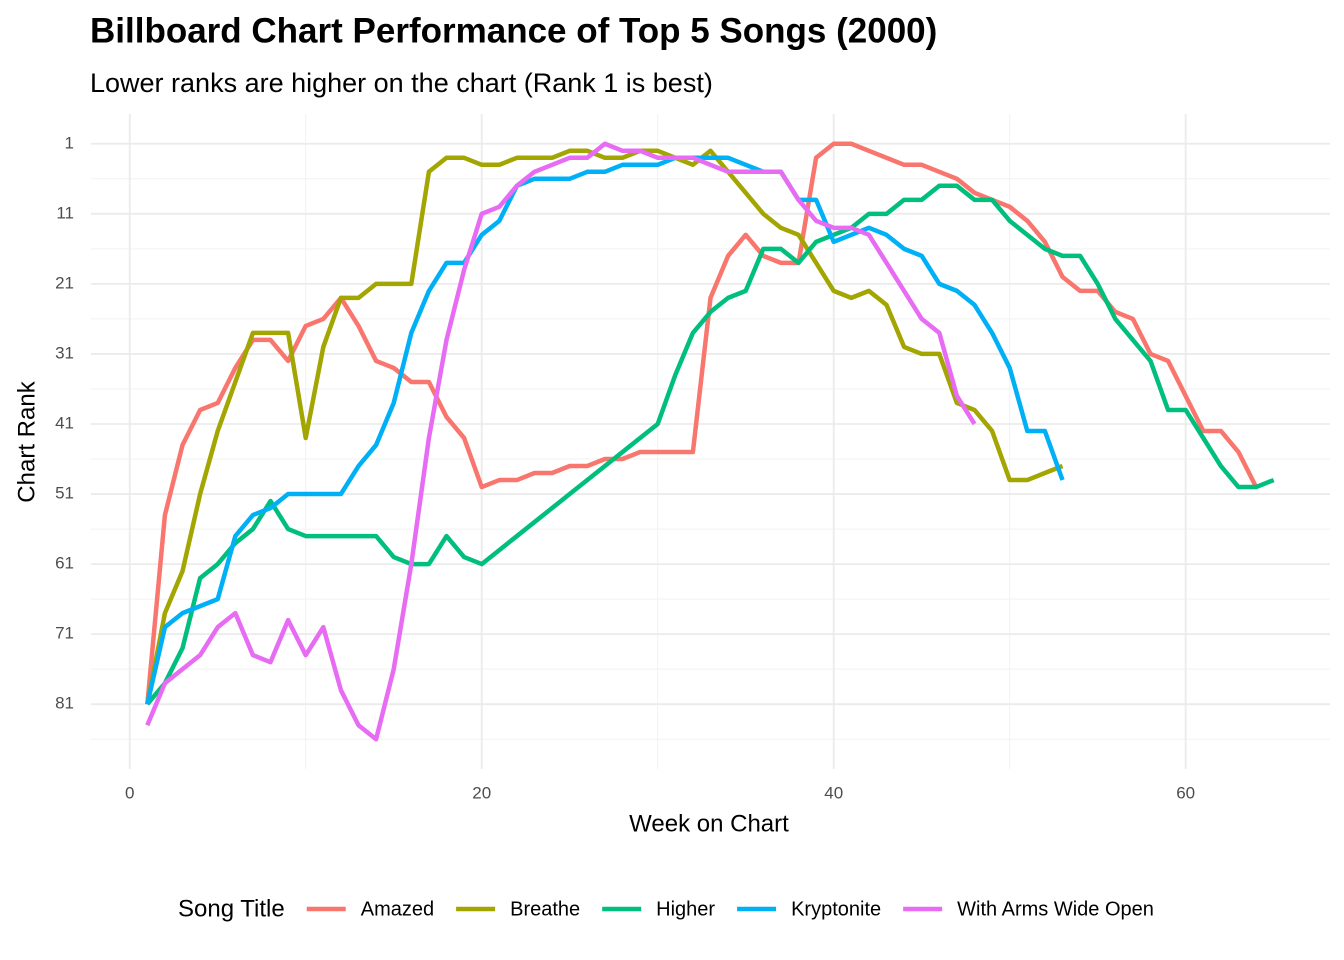  Describe the element at coordinates (64, 352) in the screenshot. I see `y-tick-label: 31` at that location.